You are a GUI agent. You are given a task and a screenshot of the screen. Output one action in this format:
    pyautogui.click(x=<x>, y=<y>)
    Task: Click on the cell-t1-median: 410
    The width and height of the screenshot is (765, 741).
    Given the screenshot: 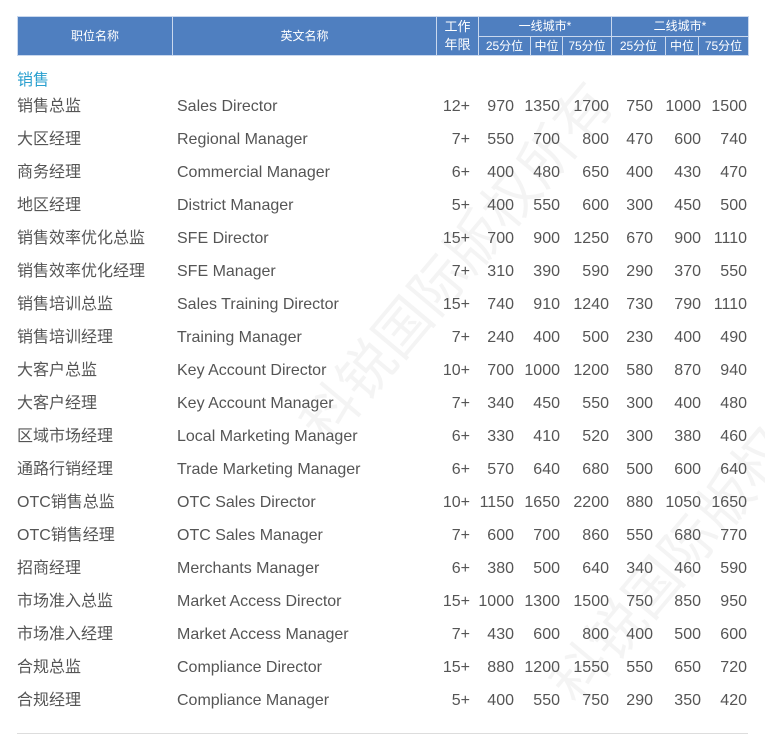 What is the action you would take?
    pyautogui.click(x=546, y=436)
    